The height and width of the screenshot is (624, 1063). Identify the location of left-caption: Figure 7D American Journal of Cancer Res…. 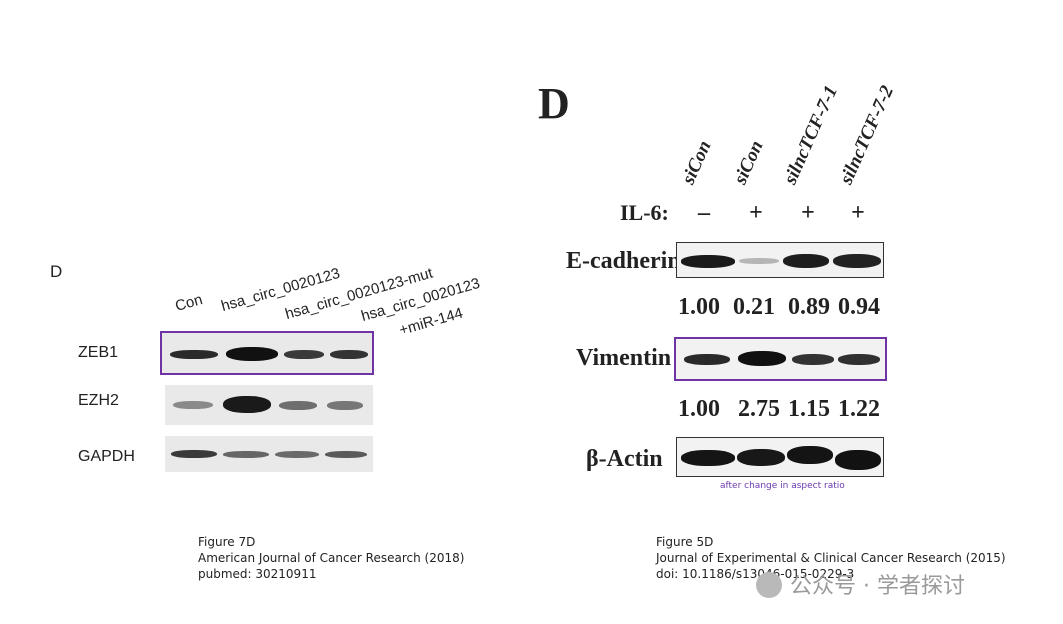
(331, 558).